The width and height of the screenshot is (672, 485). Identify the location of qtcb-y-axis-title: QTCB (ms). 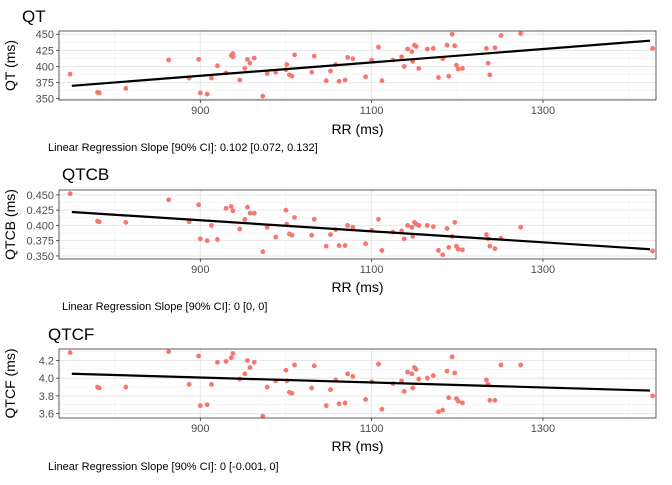
(10, 224).